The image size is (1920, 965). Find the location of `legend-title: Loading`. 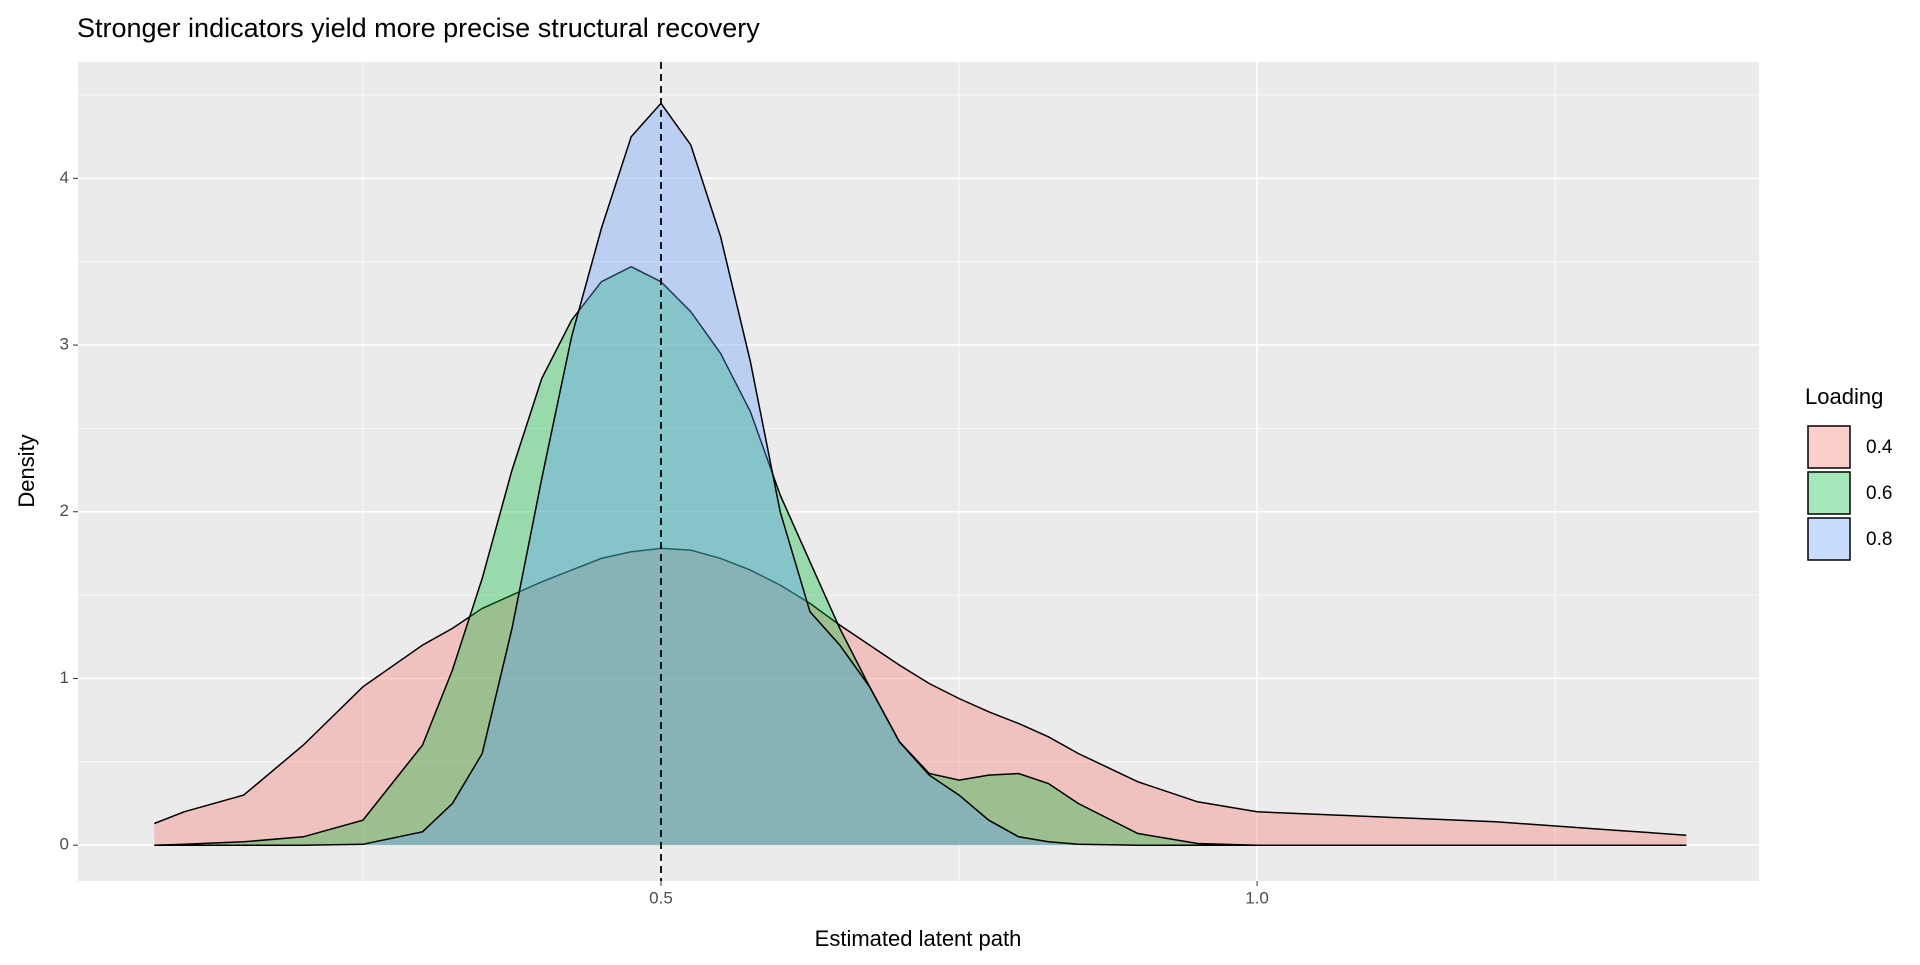

legend-title: Loading is located at coordinates (1844, 396).